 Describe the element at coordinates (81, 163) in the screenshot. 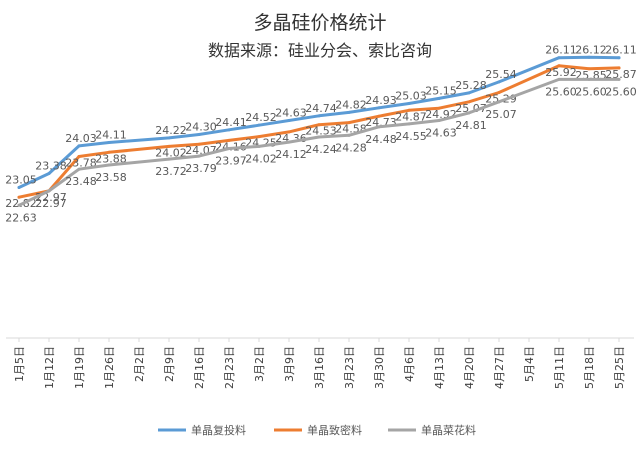

I see `data-label: 23.78` at that location.